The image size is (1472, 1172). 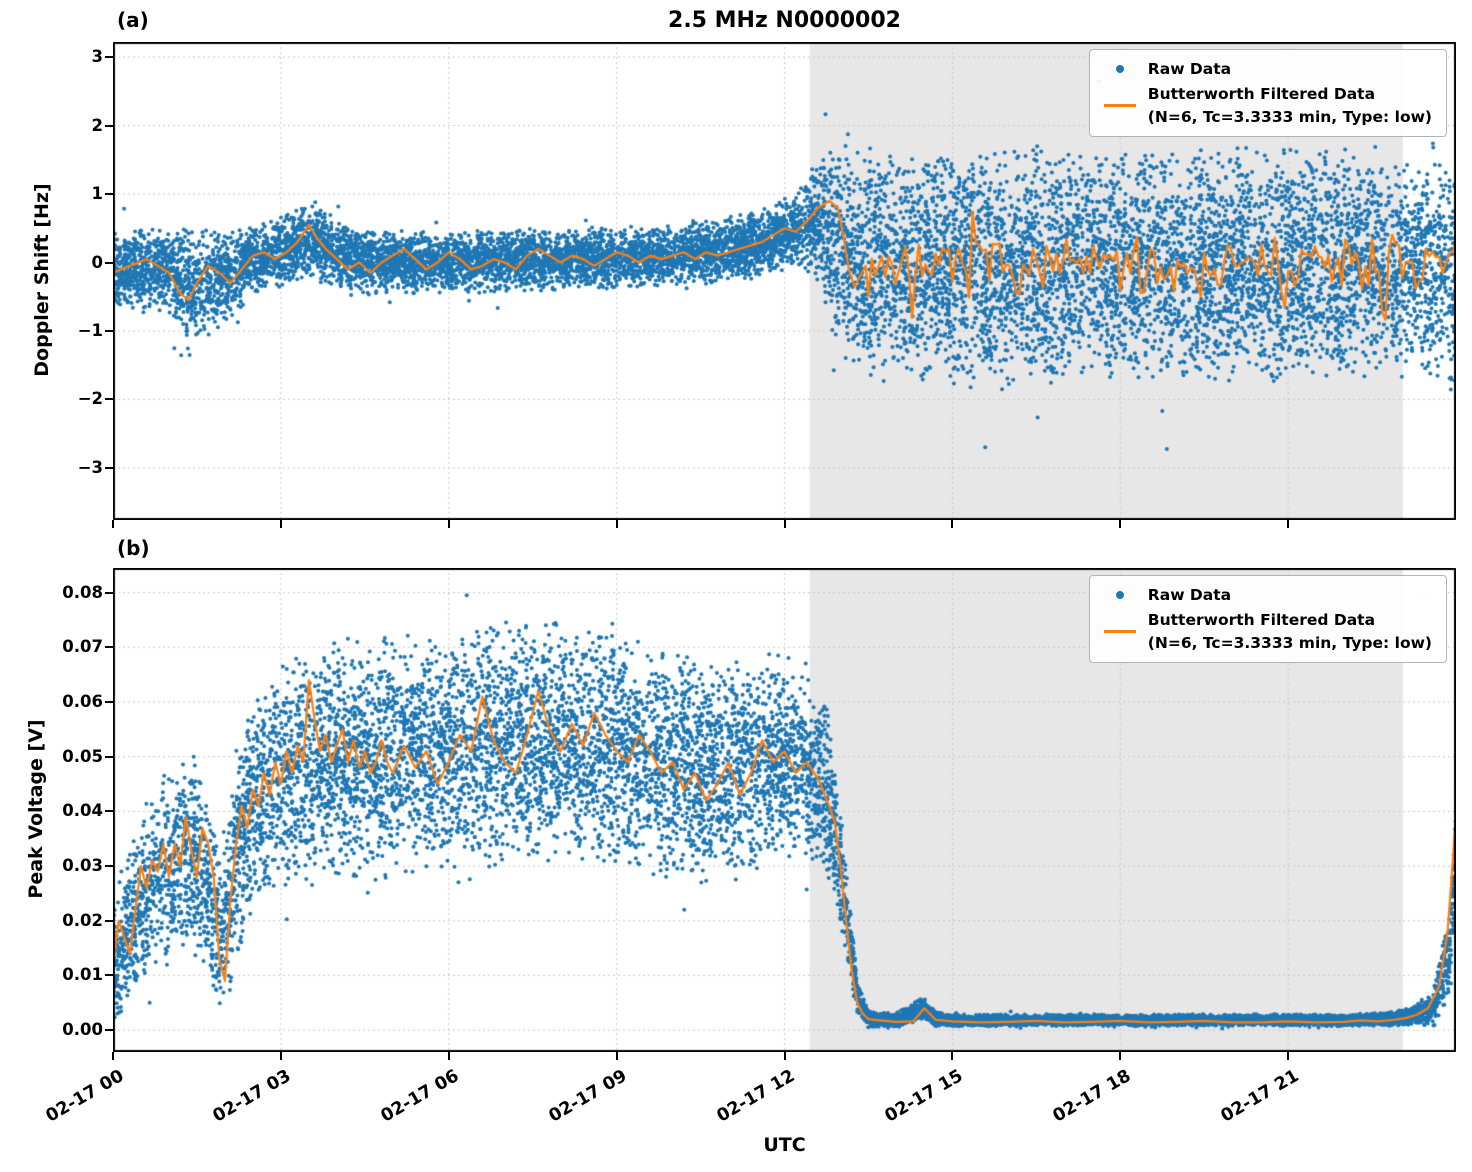 What do you see at coordinates (90, 399) in the screenshot?
I see `y-tick-label: −2` at bounding box center [90, 399].